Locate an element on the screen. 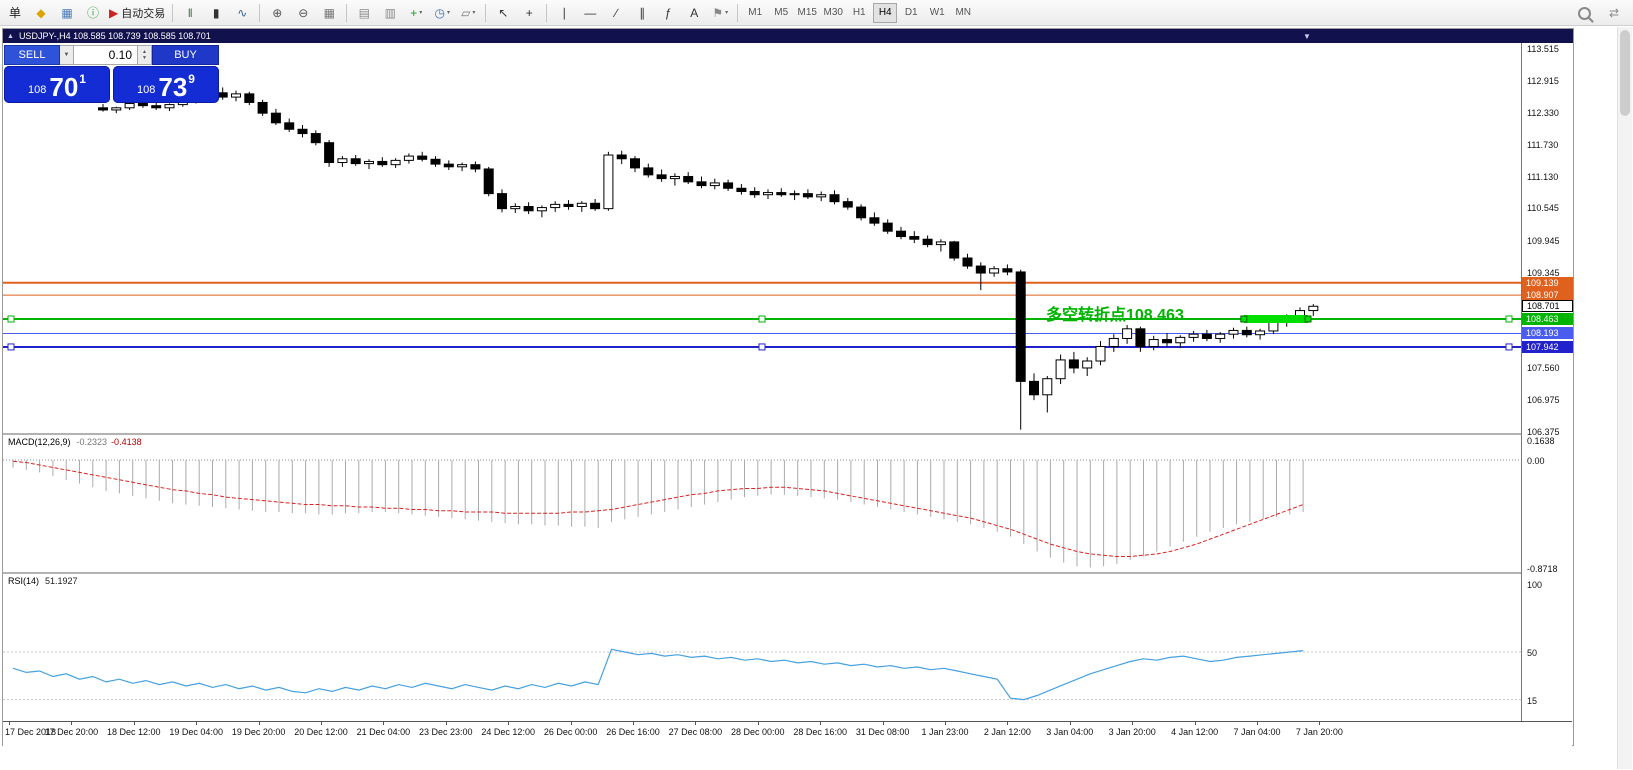 The image size is (1633, 770). lot-size-input: 0.10 is located at coordinates (106, 55).